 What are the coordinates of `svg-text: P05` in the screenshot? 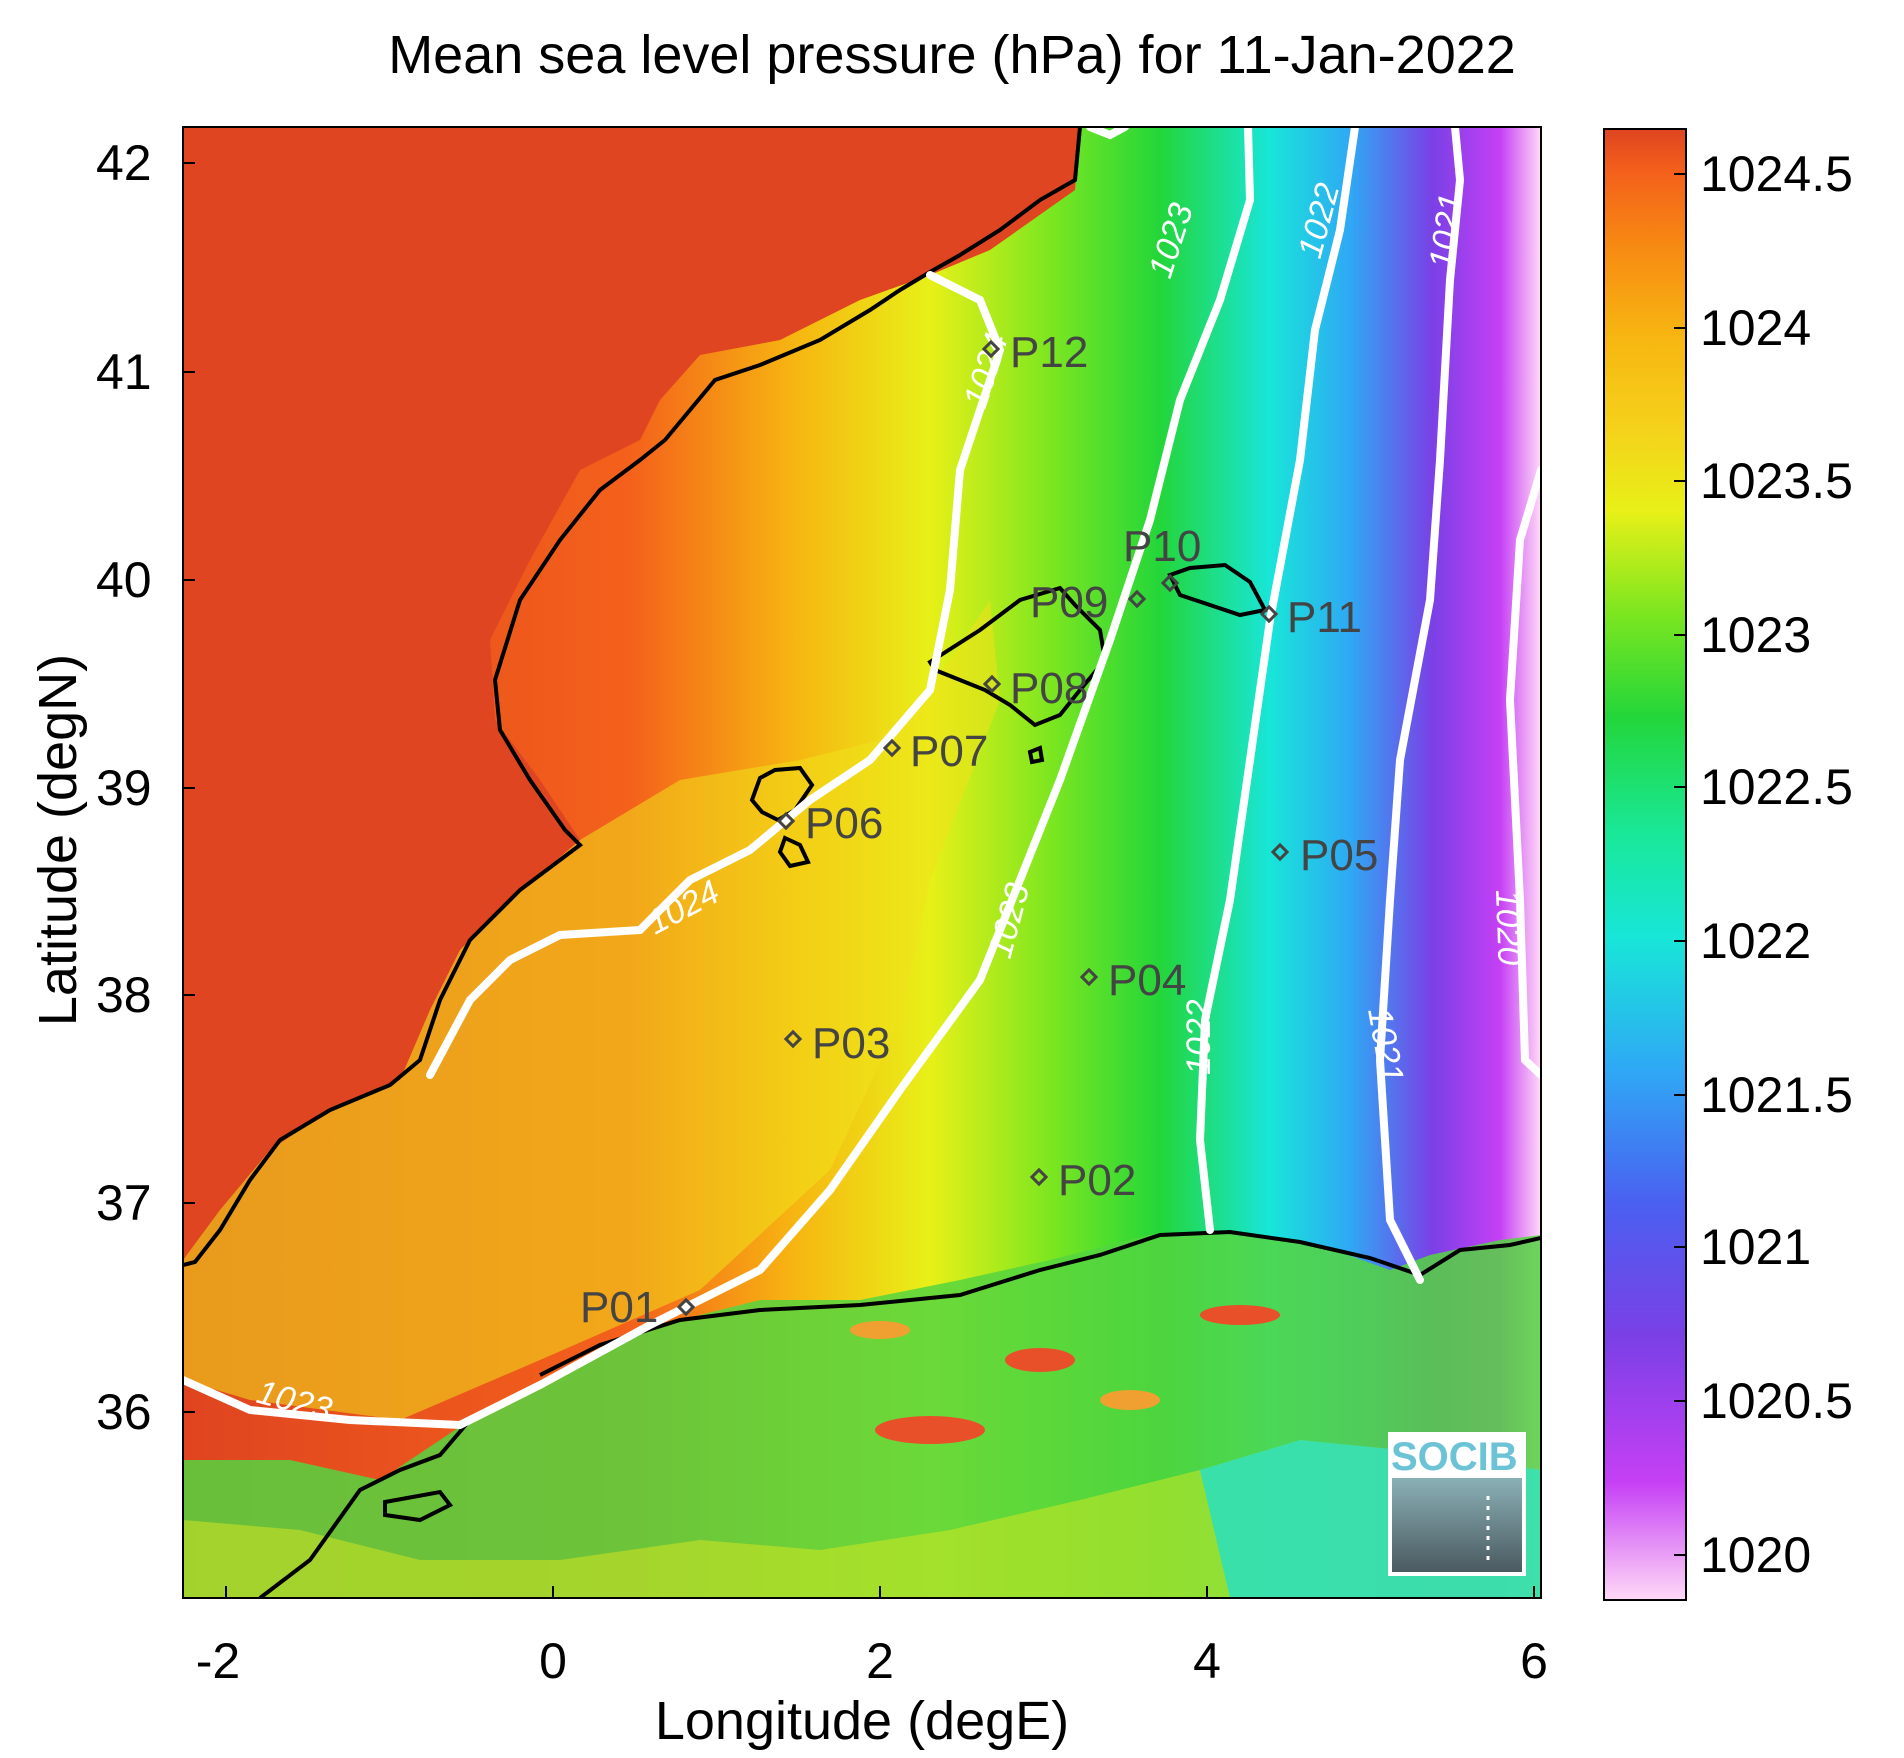 It's located at (1339, 855).